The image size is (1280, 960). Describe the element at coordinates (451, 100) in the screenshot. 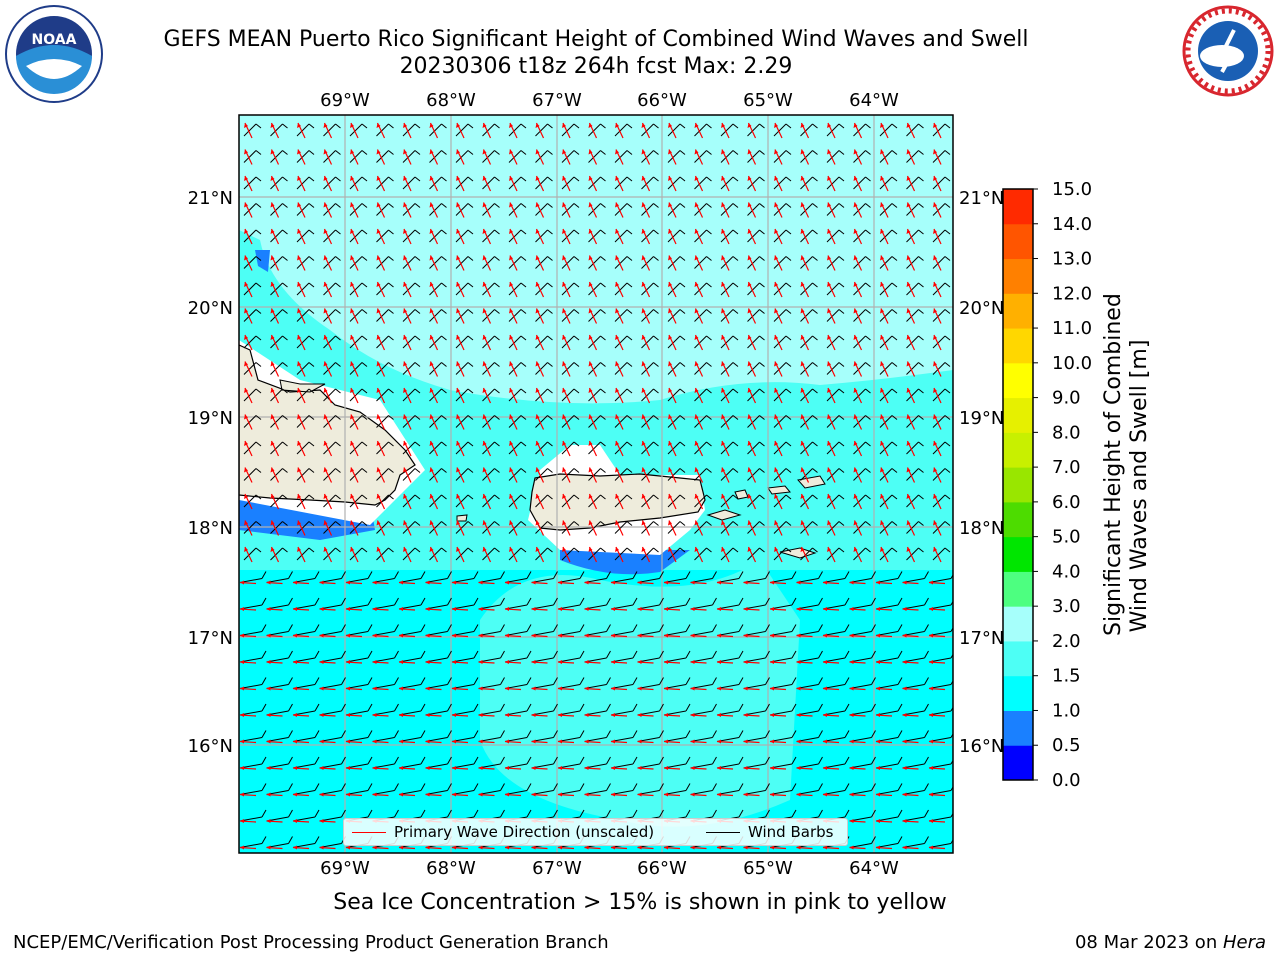

I see `lon-label-top-1: 68°W` at that location.